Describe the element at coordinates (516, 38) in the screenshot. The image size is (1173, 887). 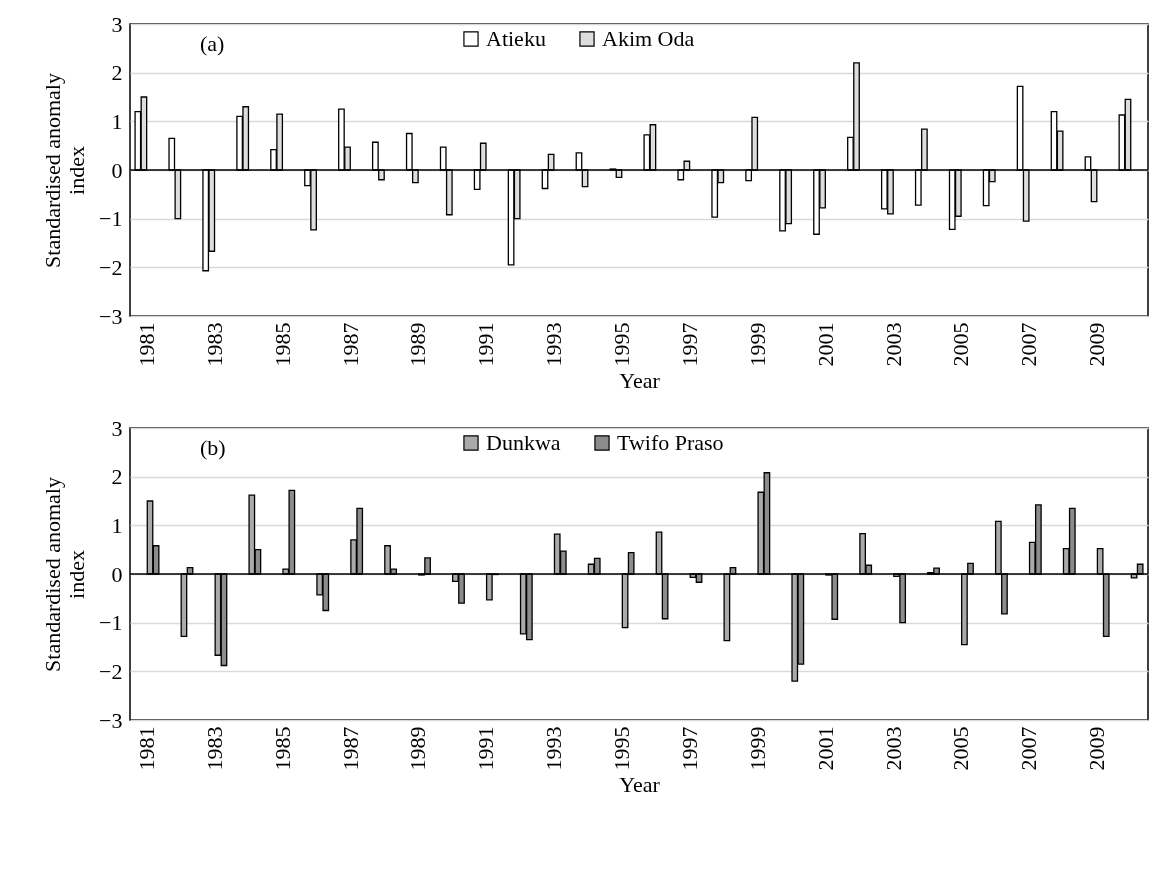
I see `legend-label: Atieku` at that location.